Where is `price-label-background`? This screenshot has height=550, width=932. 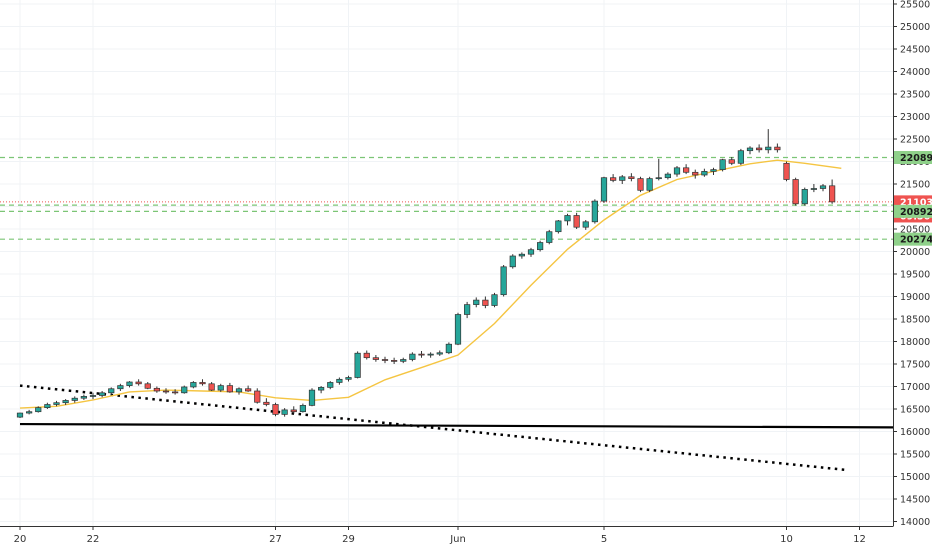 price-label-background is located at coordinates (913, 157).